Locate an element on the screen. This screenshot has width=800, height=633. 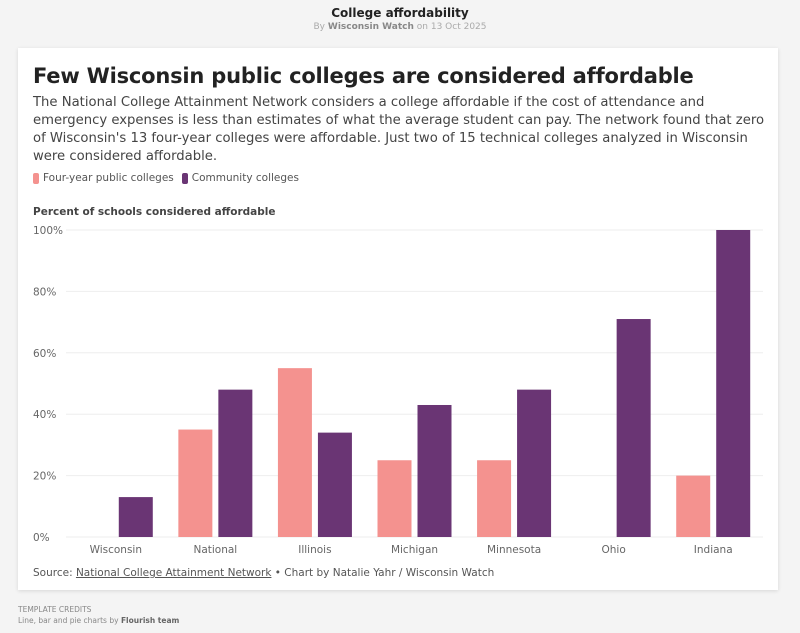
y-tick-label: 100% is located at coordinates (48, 231).